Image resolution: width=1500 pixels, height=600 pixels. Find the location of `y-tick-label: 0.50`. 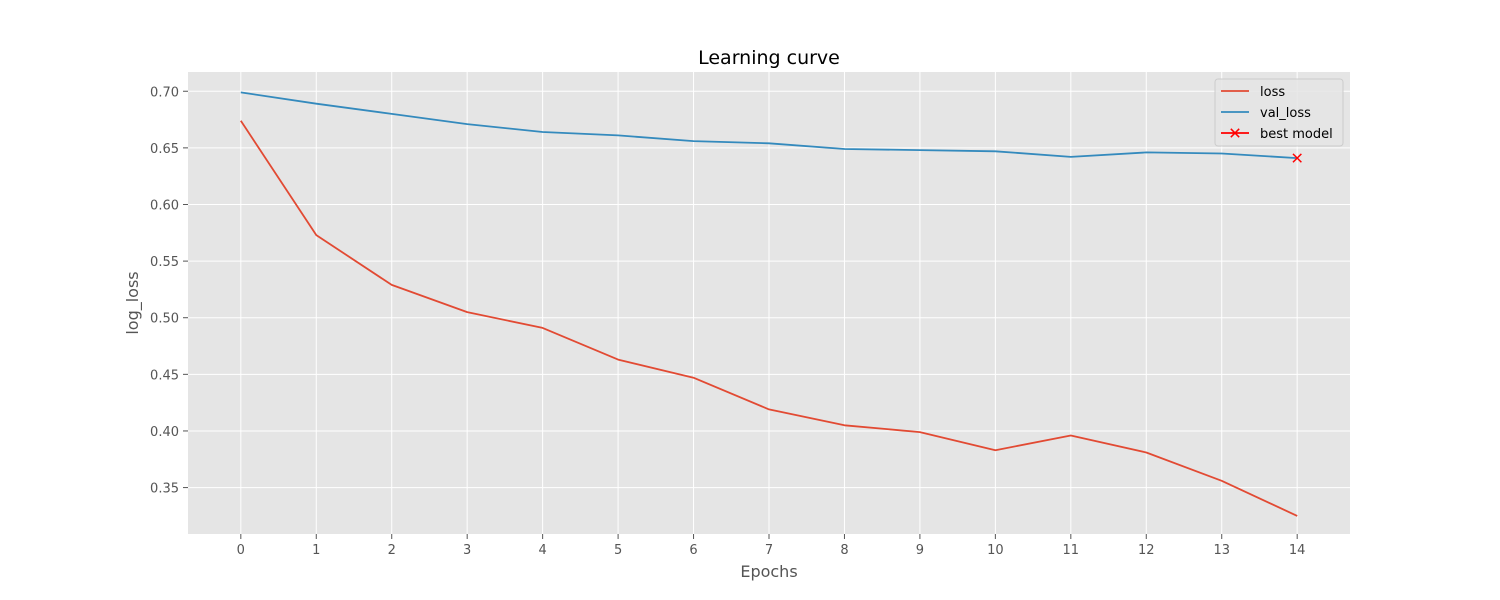

y-tick-label: 0.50 is located at coordinates (164, 319).